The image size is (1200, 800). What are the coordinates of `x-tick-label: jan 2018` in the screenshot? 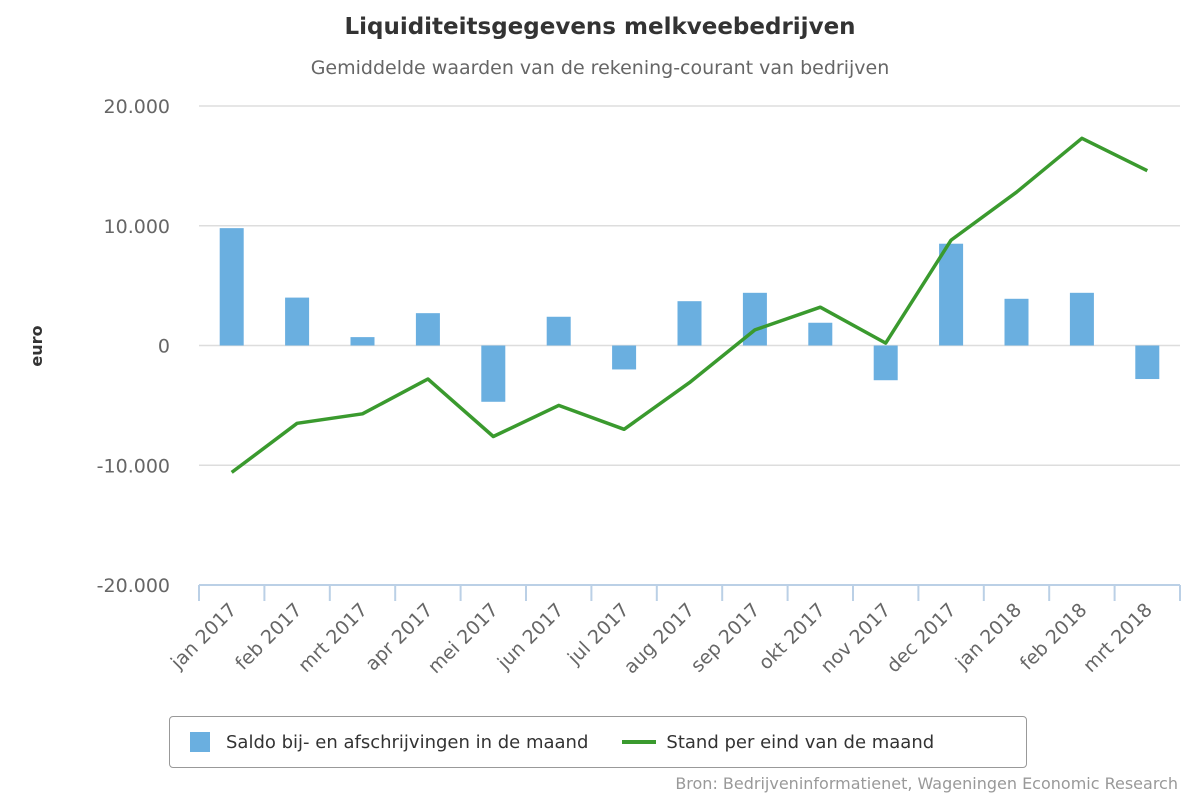 It's located at (988, 636).